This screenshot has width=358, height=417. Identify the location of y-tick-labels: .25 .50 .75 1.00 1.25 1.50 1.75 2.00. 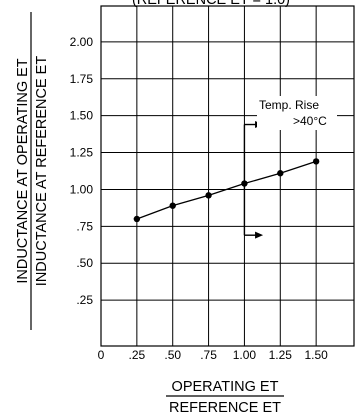
(82, 171).